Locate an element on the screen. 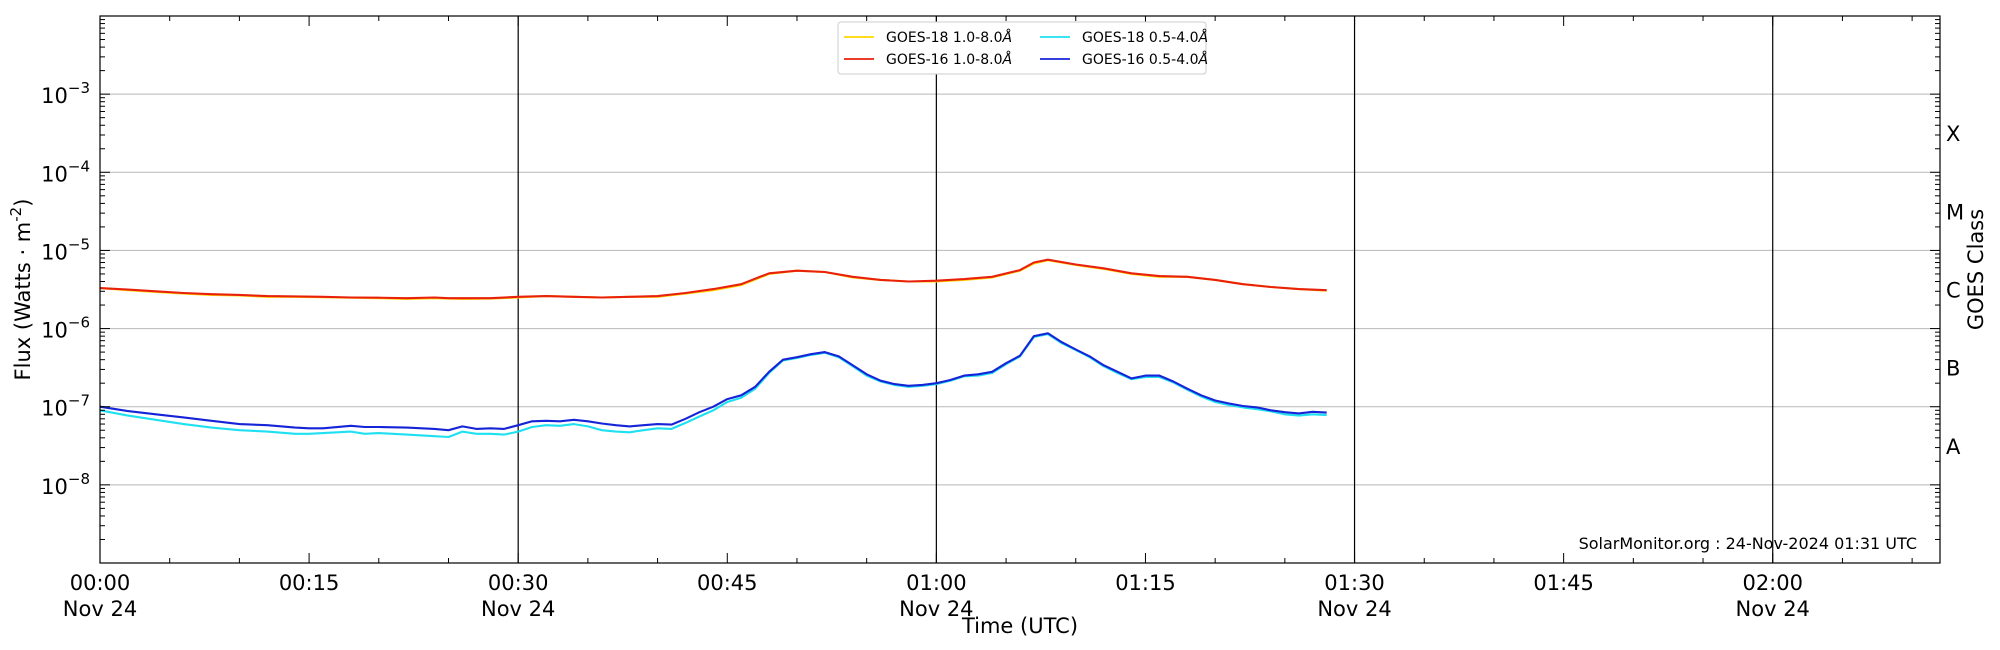 This screenshot has width=2000, height=650. legend-entry-name: GOES-18 1.0-8.0 is located at coordinates (944, 38).